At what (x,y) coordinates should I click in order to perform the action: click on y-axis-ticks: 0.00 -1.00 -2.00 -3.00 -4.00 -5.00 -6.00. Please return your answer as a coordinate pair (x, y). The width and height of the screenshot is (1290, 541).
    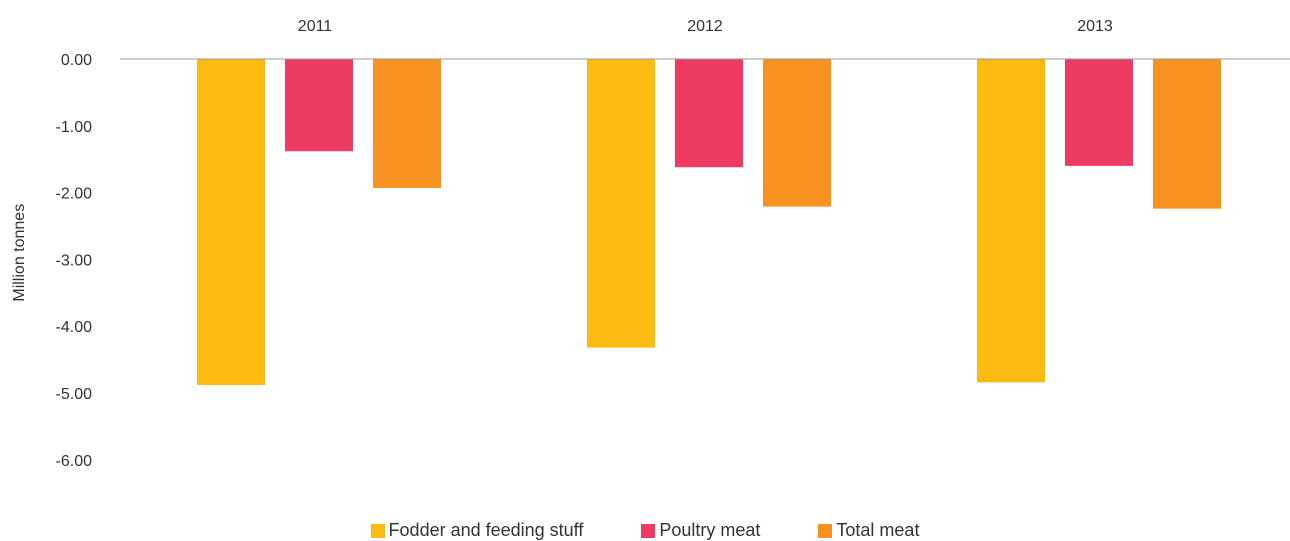
    Looking at the image, I should click on (74, 261).